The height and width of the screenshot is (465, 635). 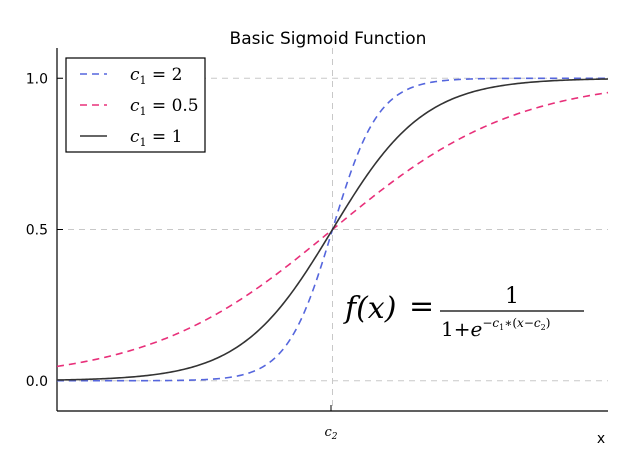 What do you see at coordinates (512, 296) in the screenshot?
I see `formula-numerator: 1` at bounding box center [512, 296].